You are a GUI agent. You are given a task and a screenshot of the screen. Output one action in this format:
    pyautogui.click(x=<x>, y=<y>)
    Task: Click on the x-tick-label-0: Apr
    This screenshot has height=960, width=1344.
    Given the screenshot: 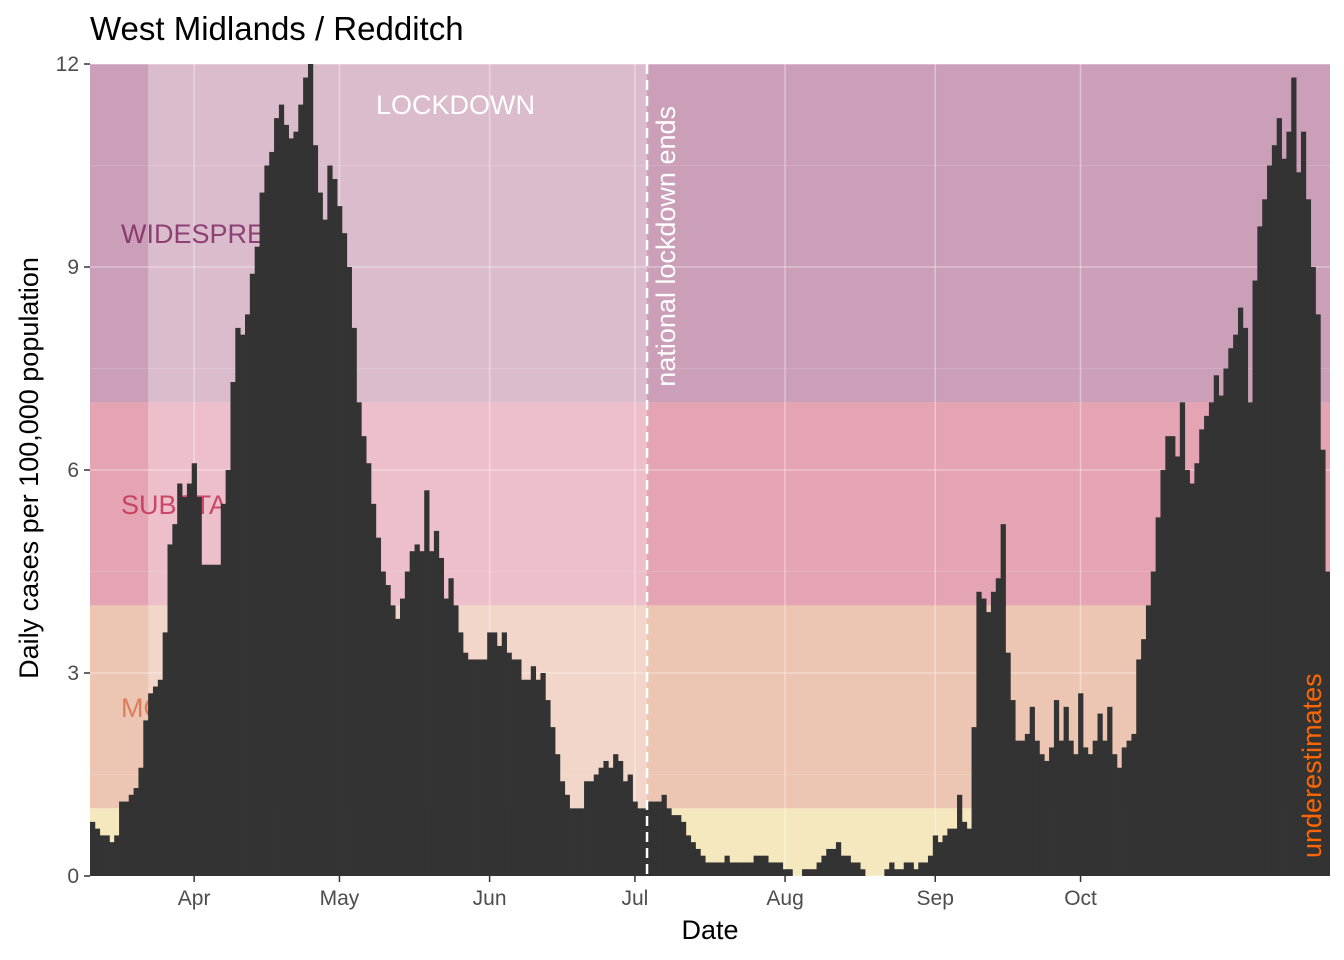 What is the action you would take?
    pyautogui.click(x=194, y=898)
    